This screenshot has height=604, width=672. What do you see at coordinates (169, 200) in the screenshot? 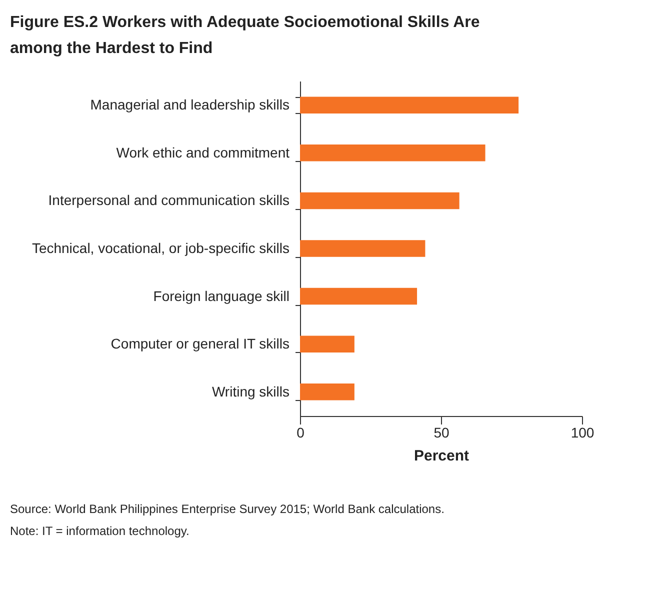
I see `y-tick-label: Interpersonal and communication skills` at bounding box center [169, 200].